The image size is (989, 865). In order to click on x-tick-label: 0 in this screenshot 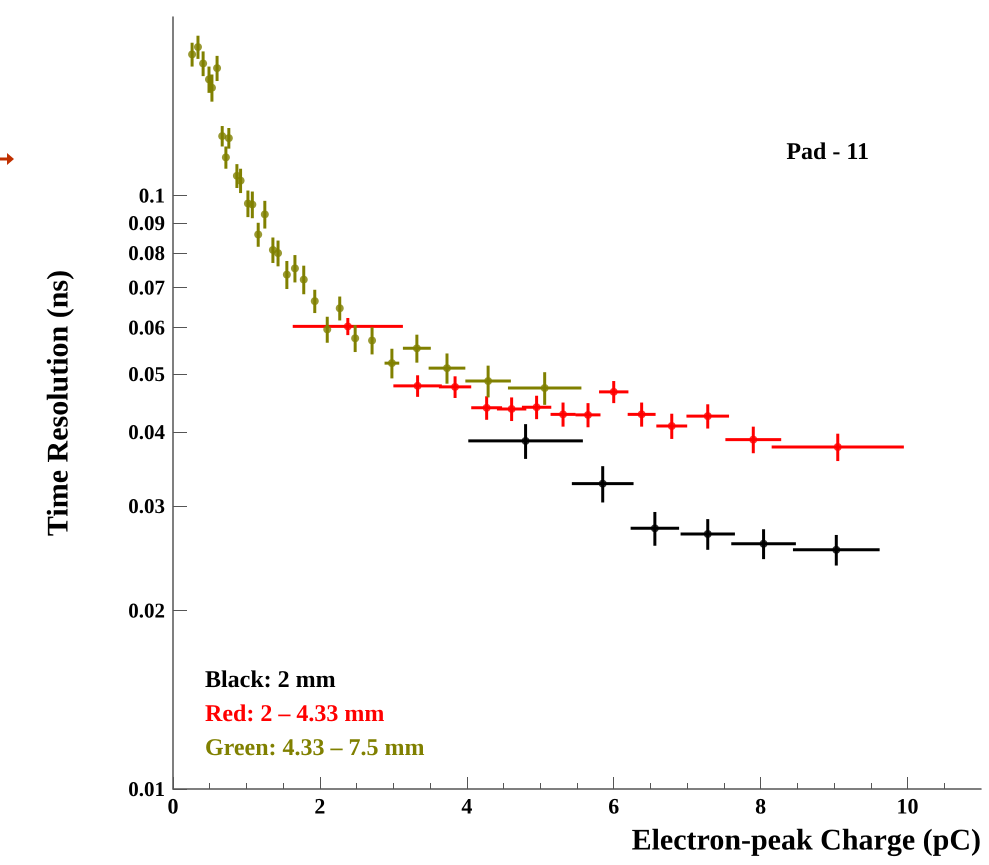, I will do `click(173, 806)`.